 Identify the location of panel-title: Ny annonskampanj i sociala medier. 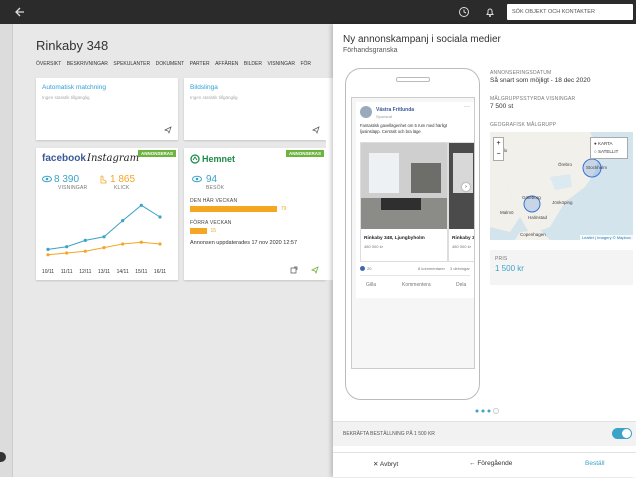
(422, 39).